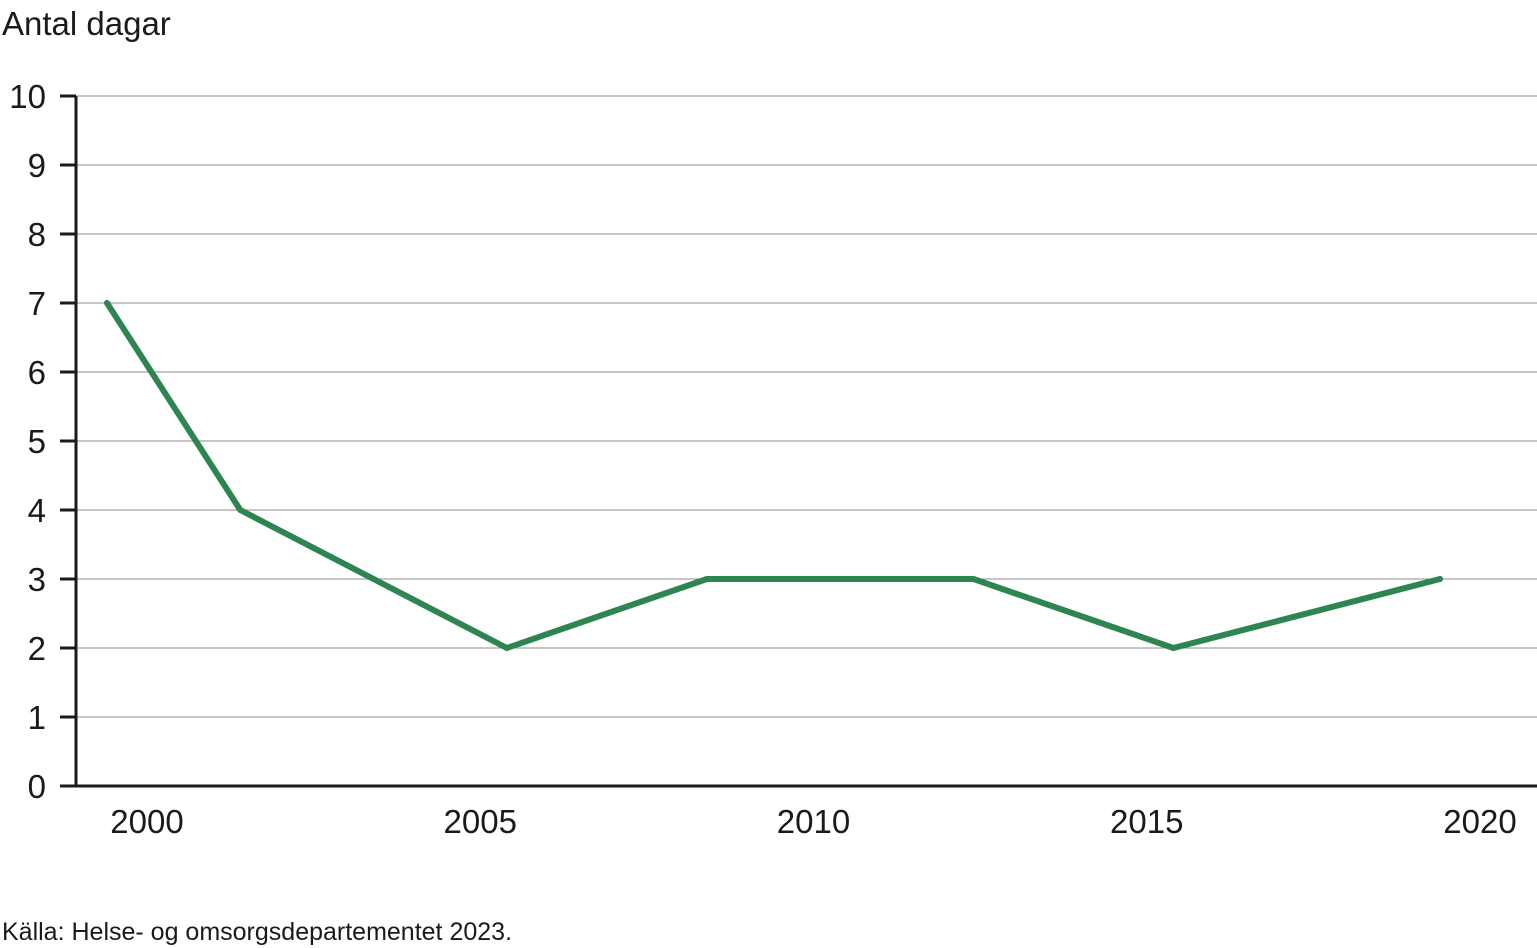 The width and height of the screenshot is (1537, 948). Describe the element at coordinates (37, 717) in the screenshot. I see `y-tick-label-1: 1` at that location.